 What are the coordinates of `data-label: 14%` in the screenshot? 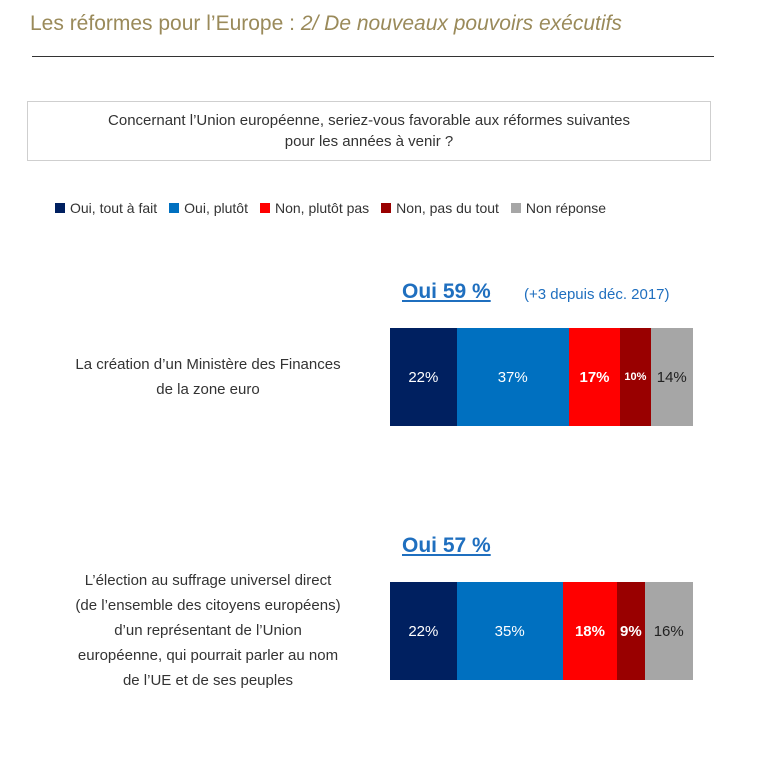 It's located at (671, 377).